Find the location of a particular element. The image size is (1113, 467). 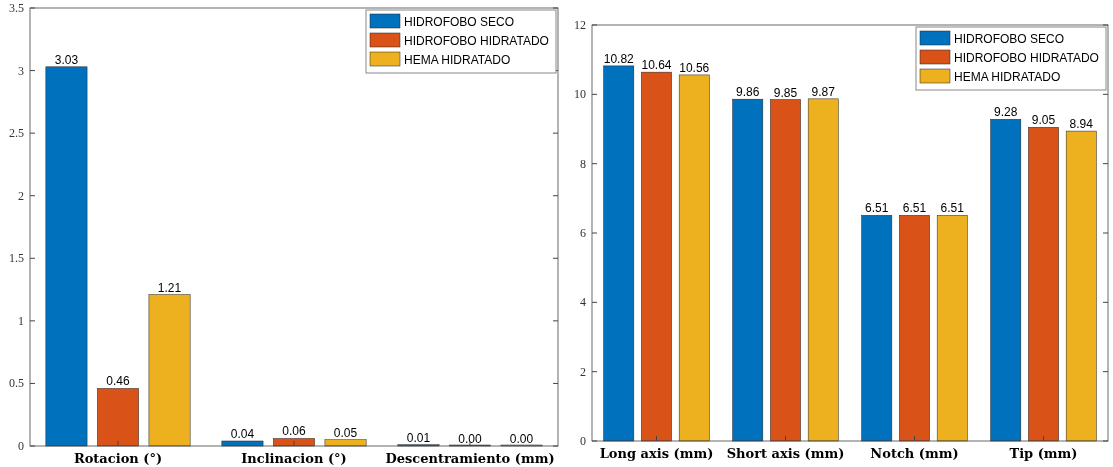

y-tick-label: 0.5 is located at coordinates (16, 383).